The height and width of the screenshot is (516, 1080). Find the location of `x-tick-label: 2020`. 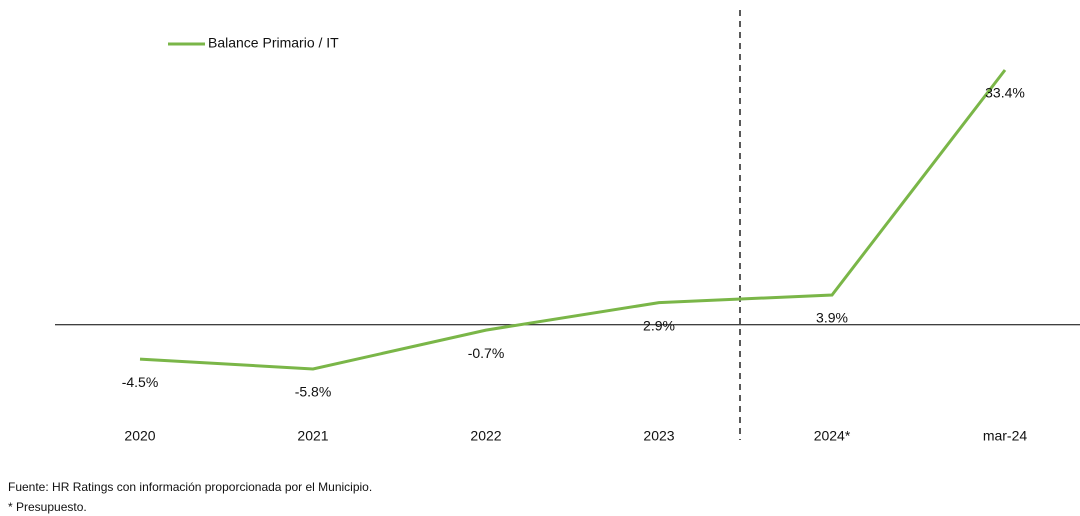

x-tick-label: 2020 is located at coordinates (139, 436).